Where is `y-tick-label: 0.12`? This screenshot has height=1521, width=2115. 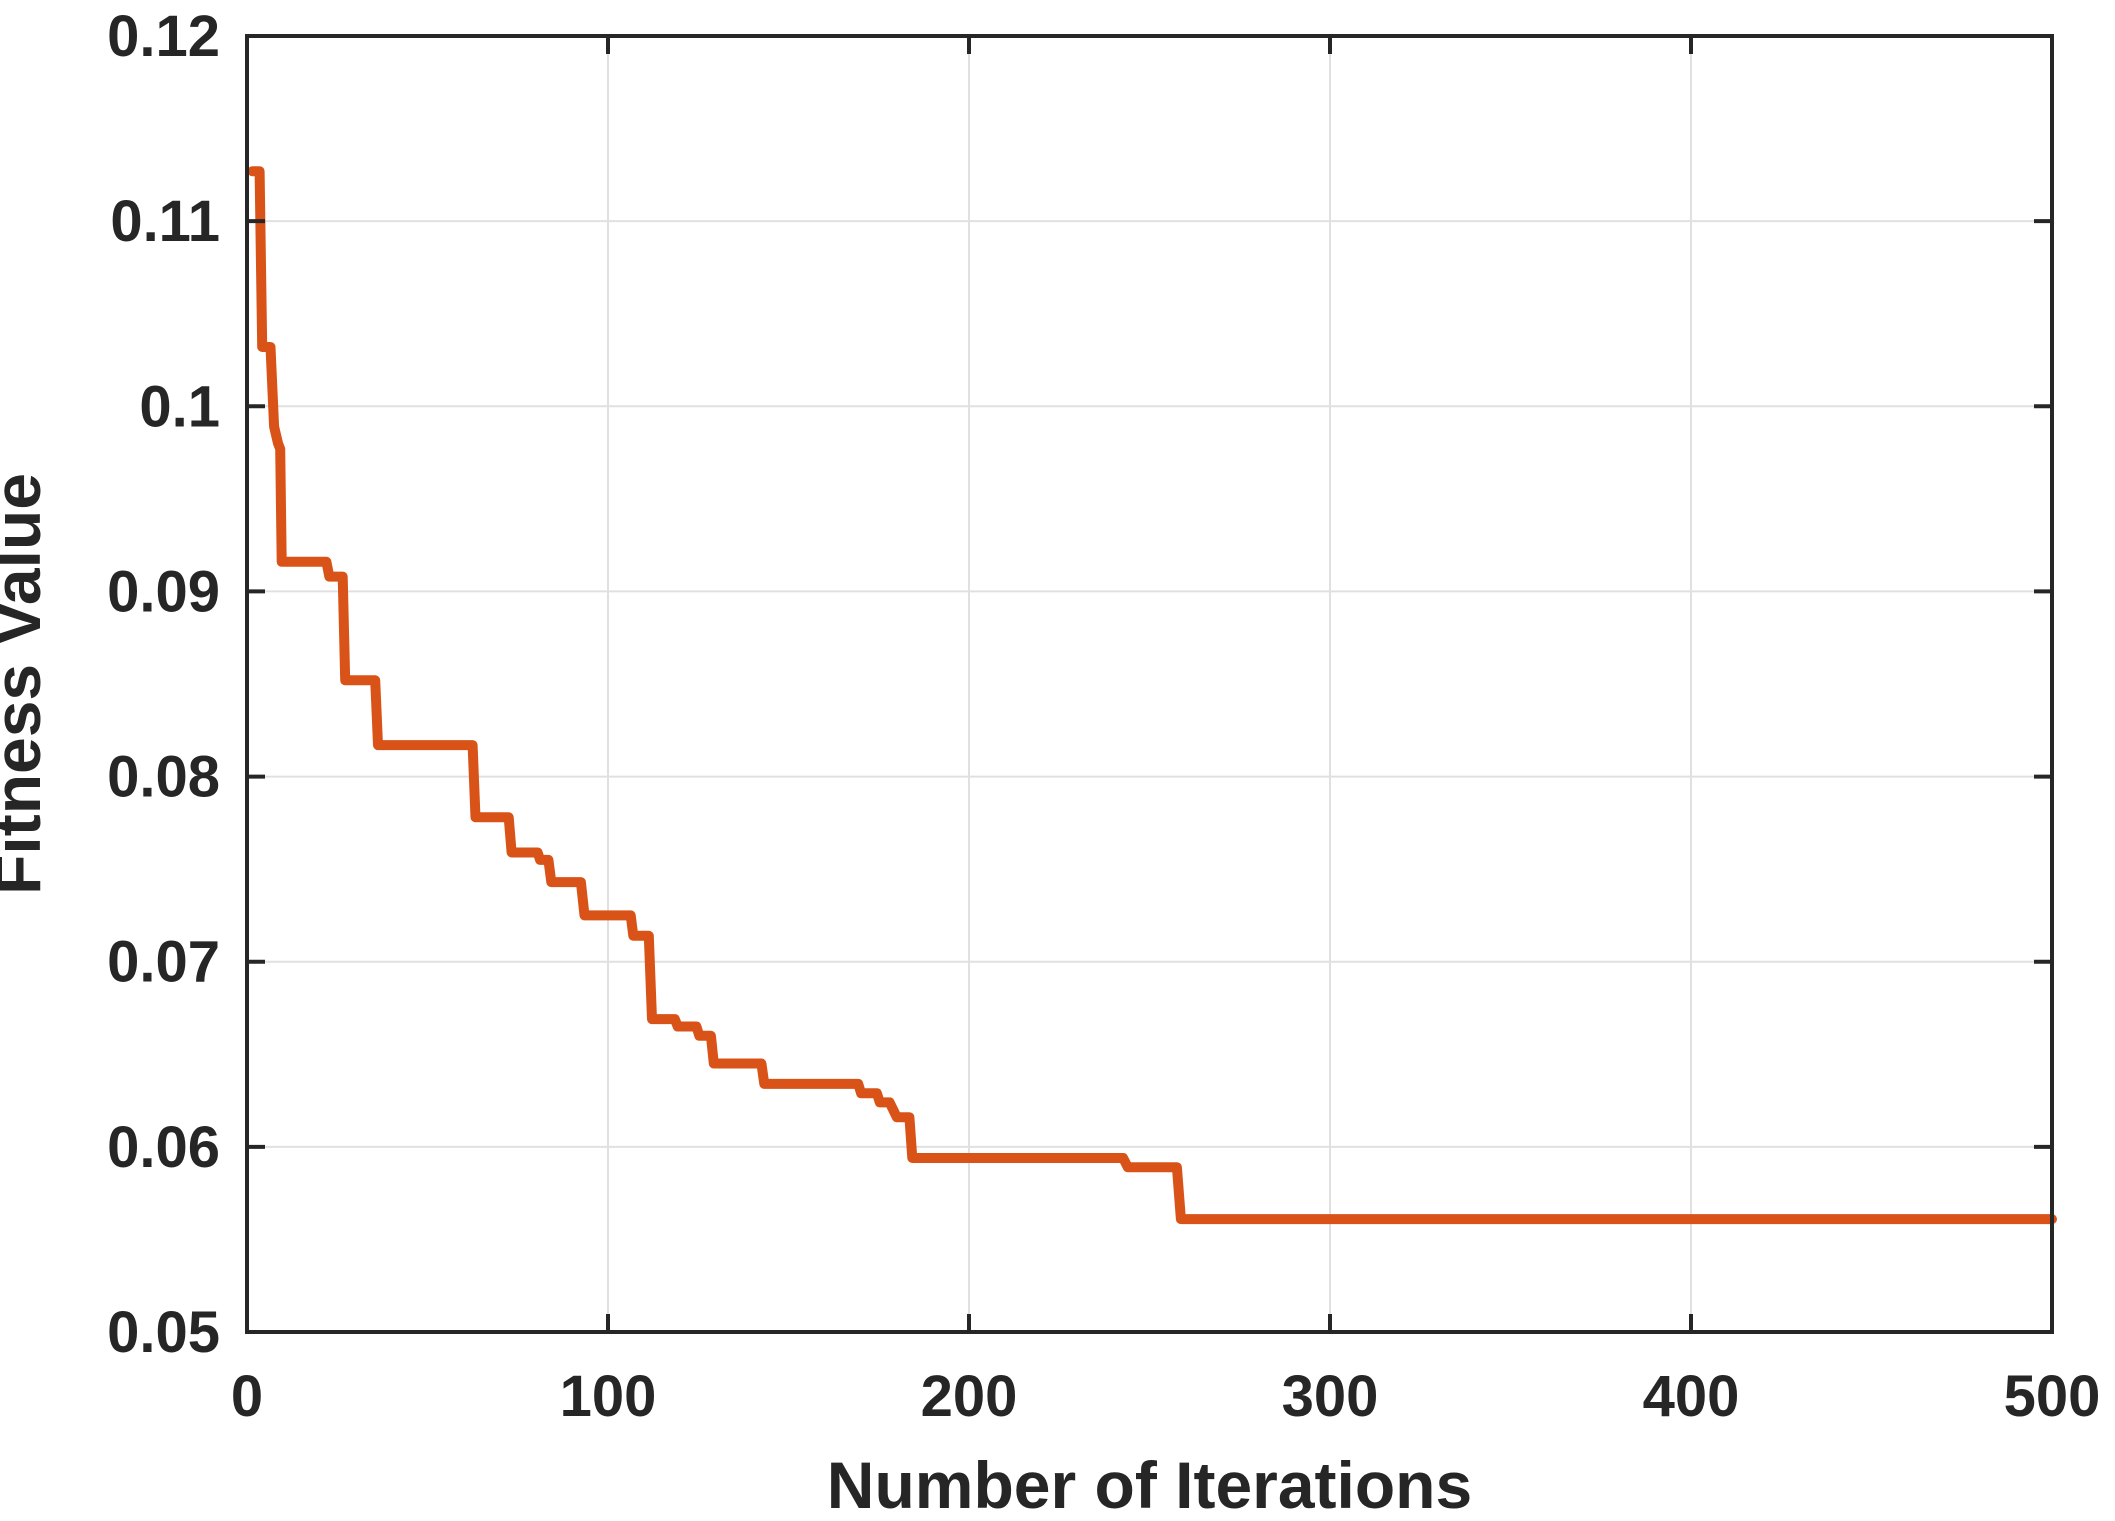 y-tick-label: 0.12 is located at coordinates (163, 36).